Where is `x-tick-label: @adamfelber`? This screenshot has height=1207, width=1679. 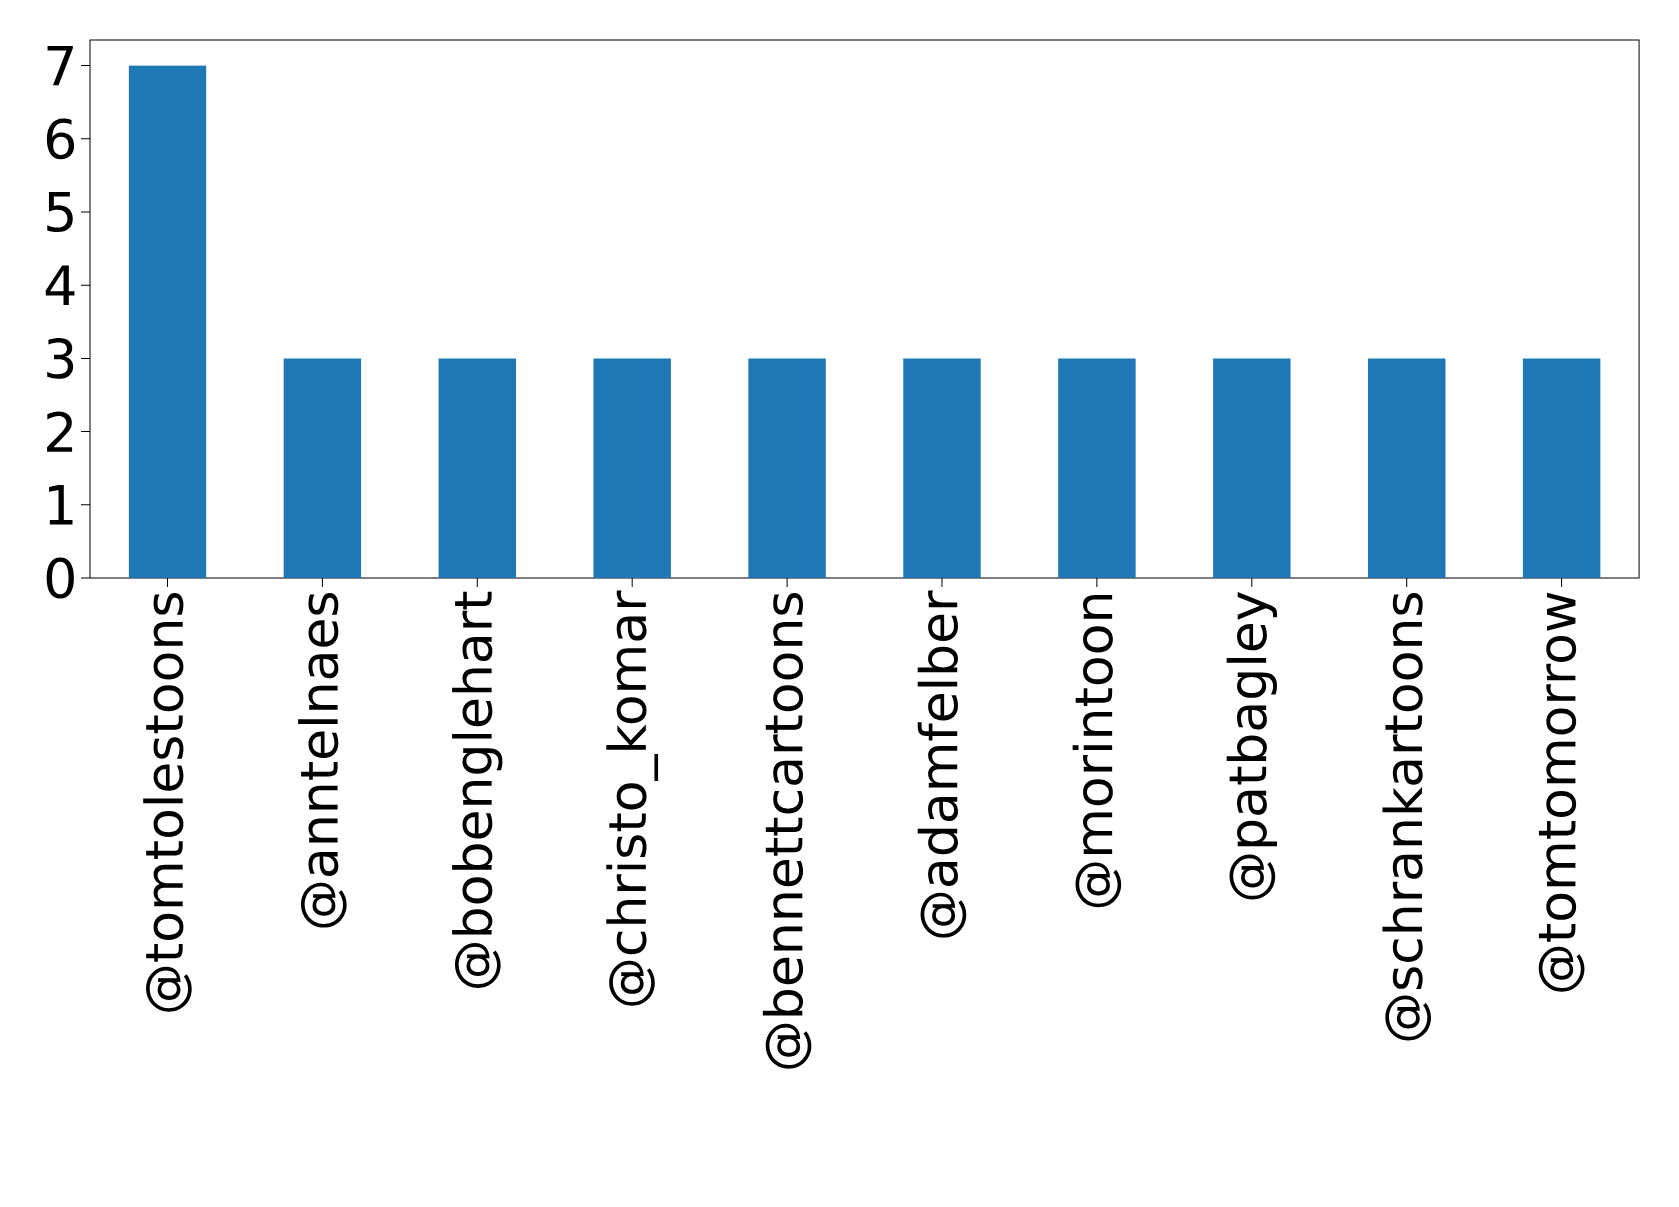 x-tick-label: @adamfelber is located at coordinates (942, 764).